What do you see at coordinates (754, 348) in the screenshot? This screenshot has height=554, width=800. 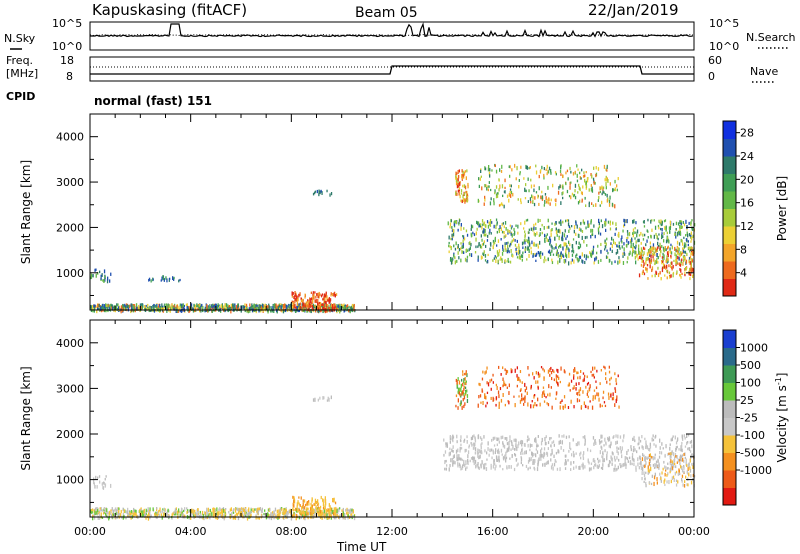 I see `colorbar-tick-label: 1000` at bounding box center [754, 348].